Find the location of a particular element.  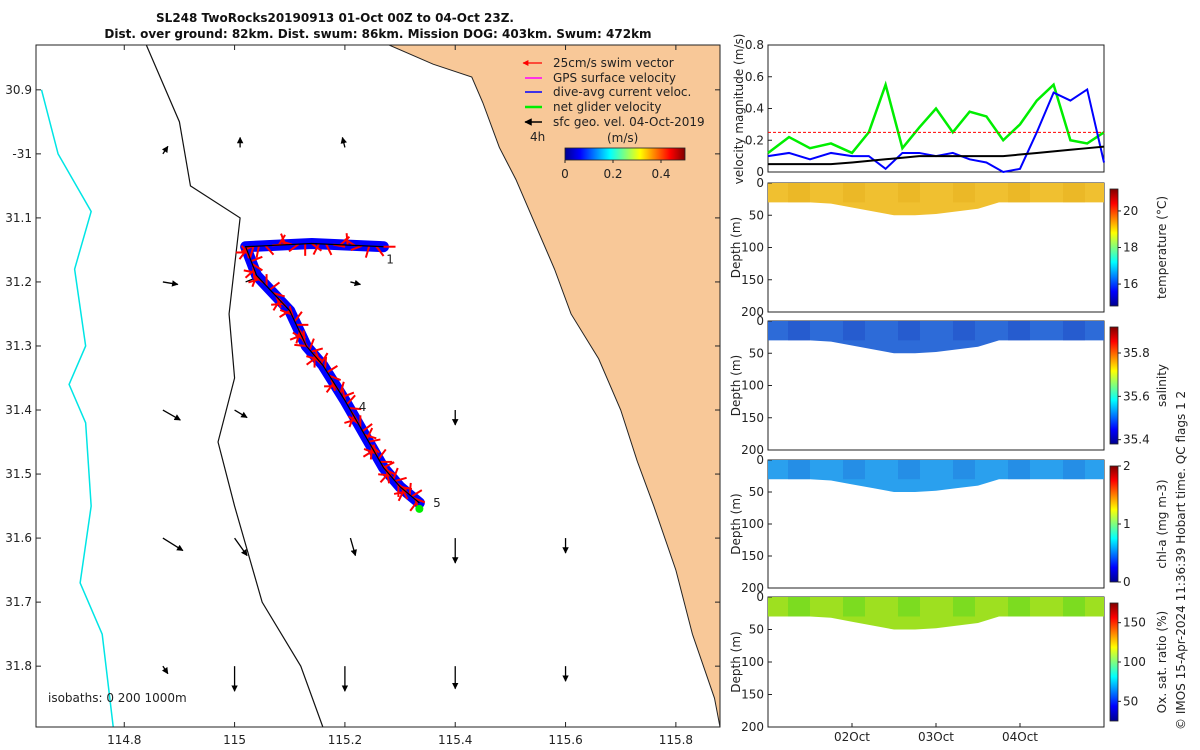

temperature-section-cb-tick-label: 20 is located at coordinates (1130, 211).